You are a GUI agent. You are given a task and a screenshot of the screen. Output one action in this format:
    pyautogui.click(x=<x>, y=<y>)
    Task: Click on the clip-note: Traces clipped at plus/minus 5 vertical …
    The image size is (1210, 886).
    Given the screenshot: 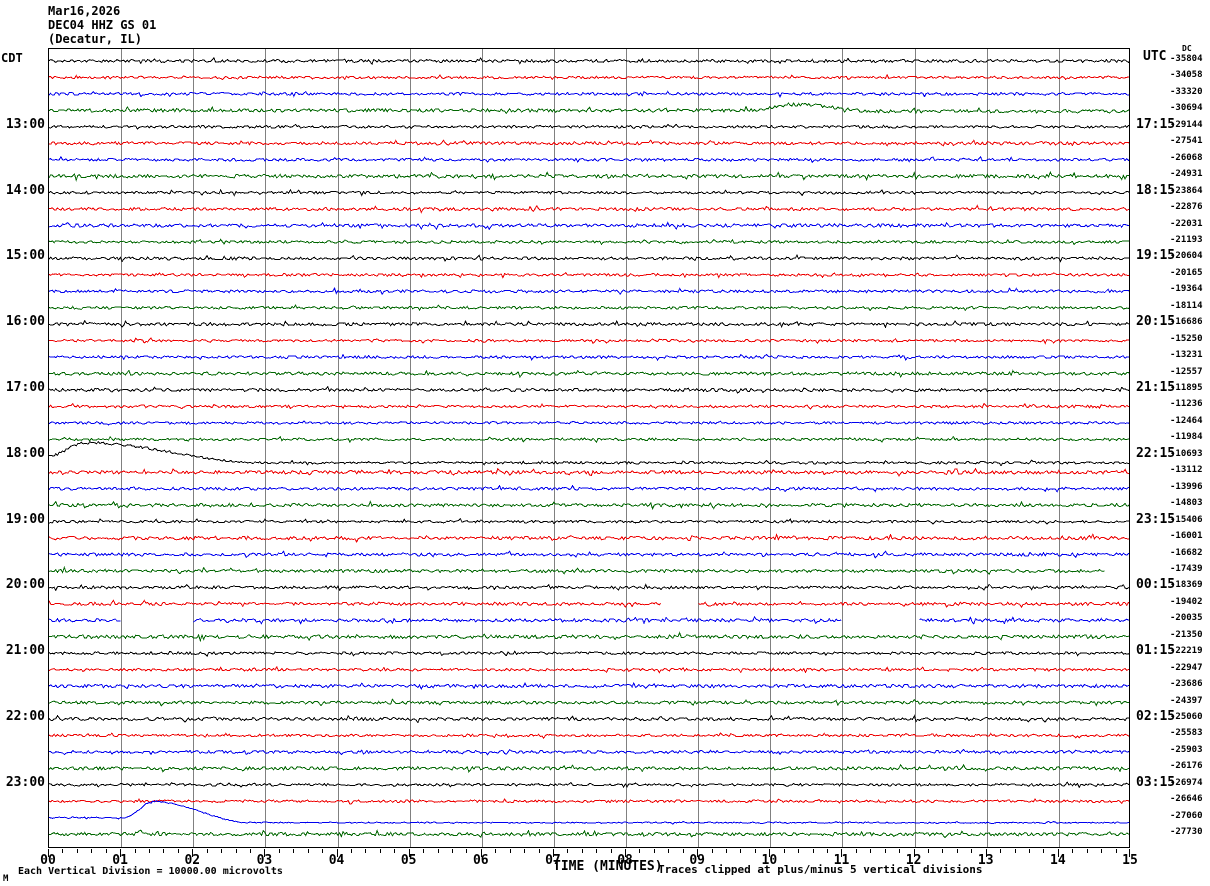 What is the action you would take?
    pyautogui.click(x=820, y=869)
    